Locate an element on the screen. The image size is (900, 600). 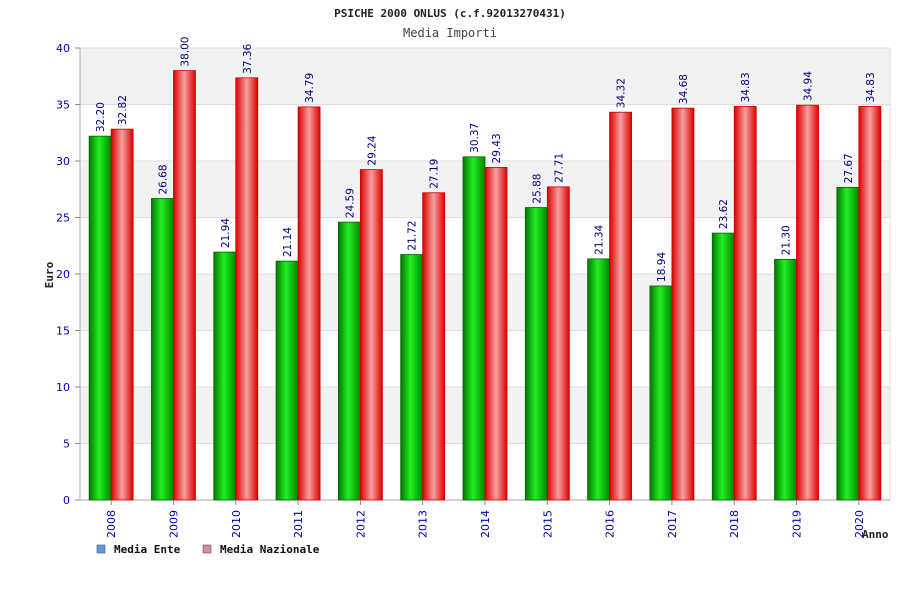
bar-media-nazionale-2008 is located at coordinates (122, 314).